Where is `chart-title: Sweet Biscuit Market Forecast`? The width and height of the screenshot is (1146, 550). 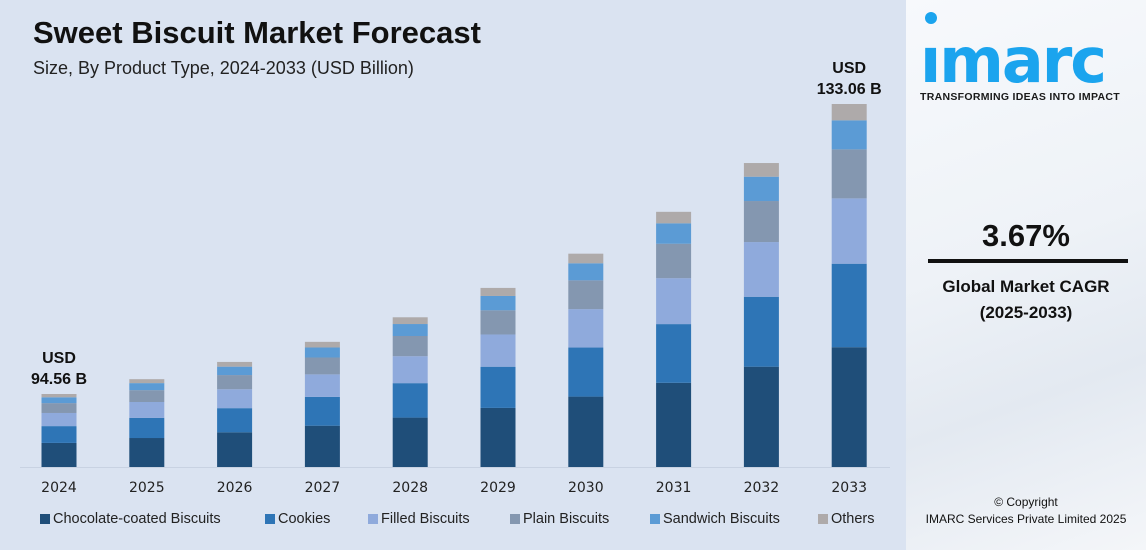
chart-title: Sweet Biscuit Market Forecast is located at coordinates (257, 32).